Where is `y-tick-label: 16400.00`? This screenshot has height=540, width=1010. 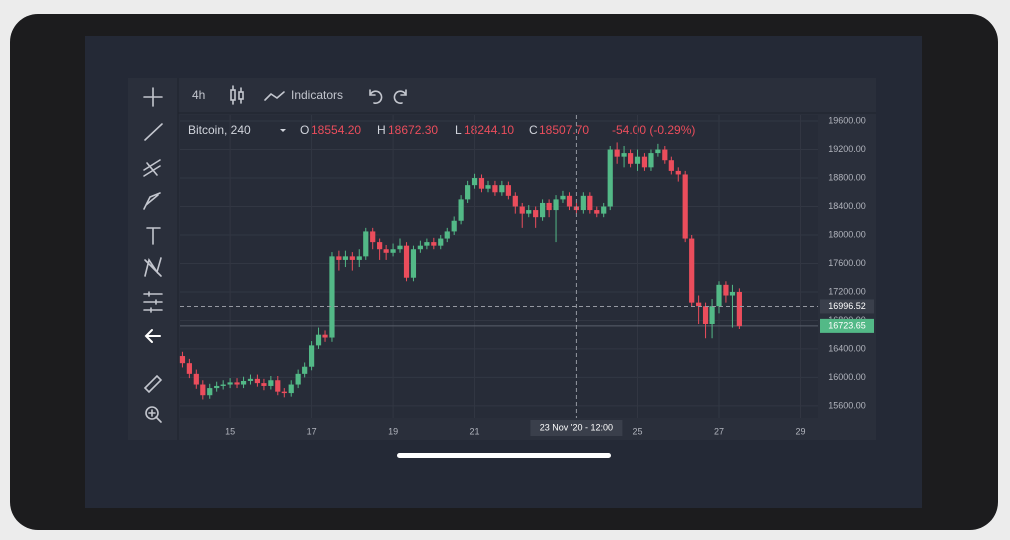
y-tick-label: 16400.00 is located at coordinates (847, 348).